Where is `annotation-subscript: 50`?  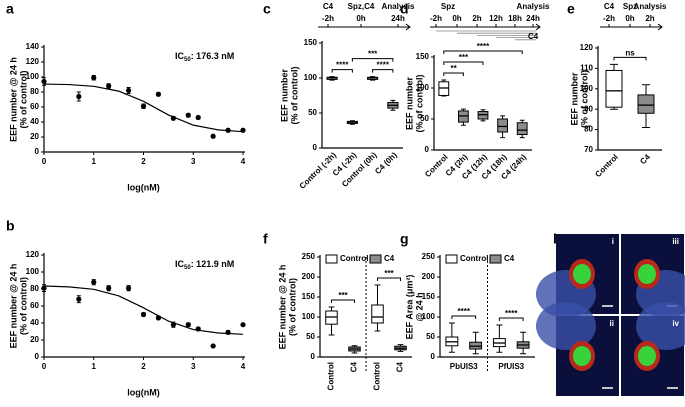
annotation-subscript: 50 is located at coordinates (187, 268).